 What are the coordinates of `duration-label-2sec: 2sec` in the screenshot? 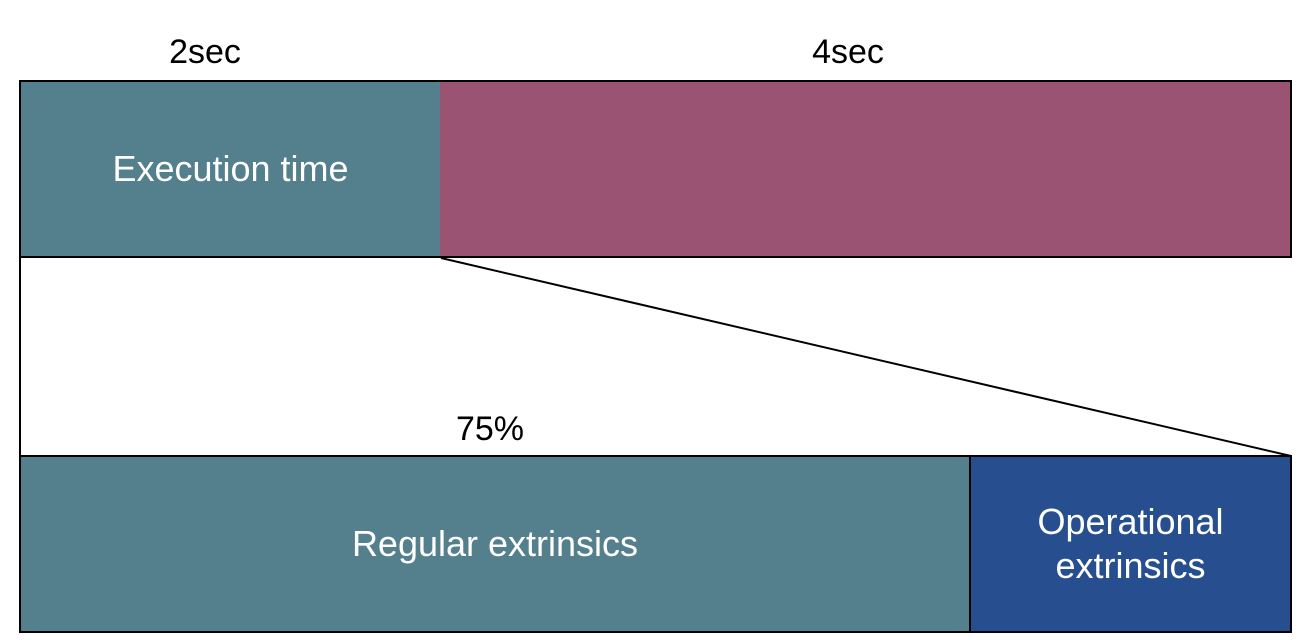 It's located at (205, 52).